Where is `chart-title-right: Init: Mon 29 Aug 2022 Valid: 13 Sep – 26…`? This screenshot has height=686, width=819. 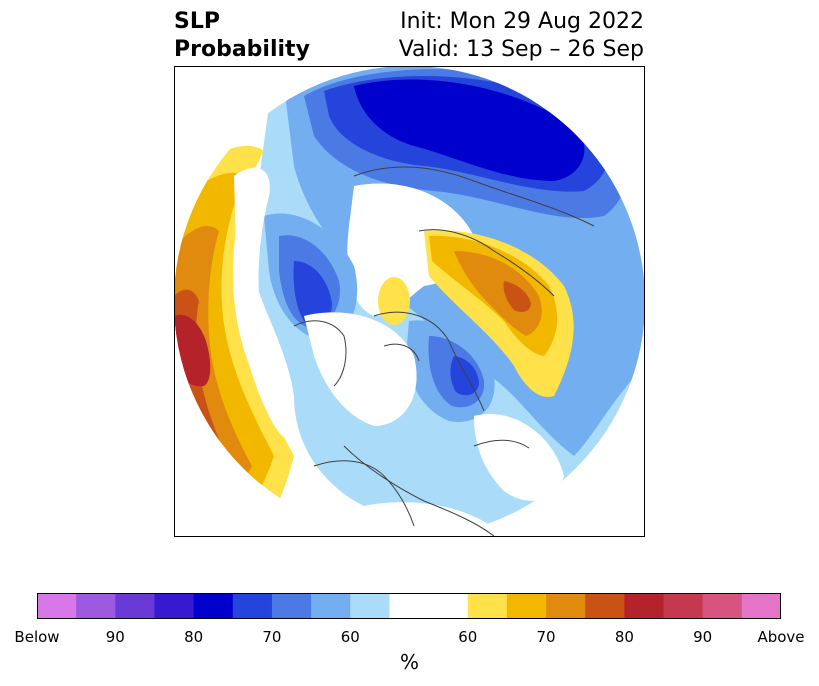
chart-title-right: Init: Mon 29 Aug 2022 Valid: 13 Sep – 26… is located at coordinates (502, 36).